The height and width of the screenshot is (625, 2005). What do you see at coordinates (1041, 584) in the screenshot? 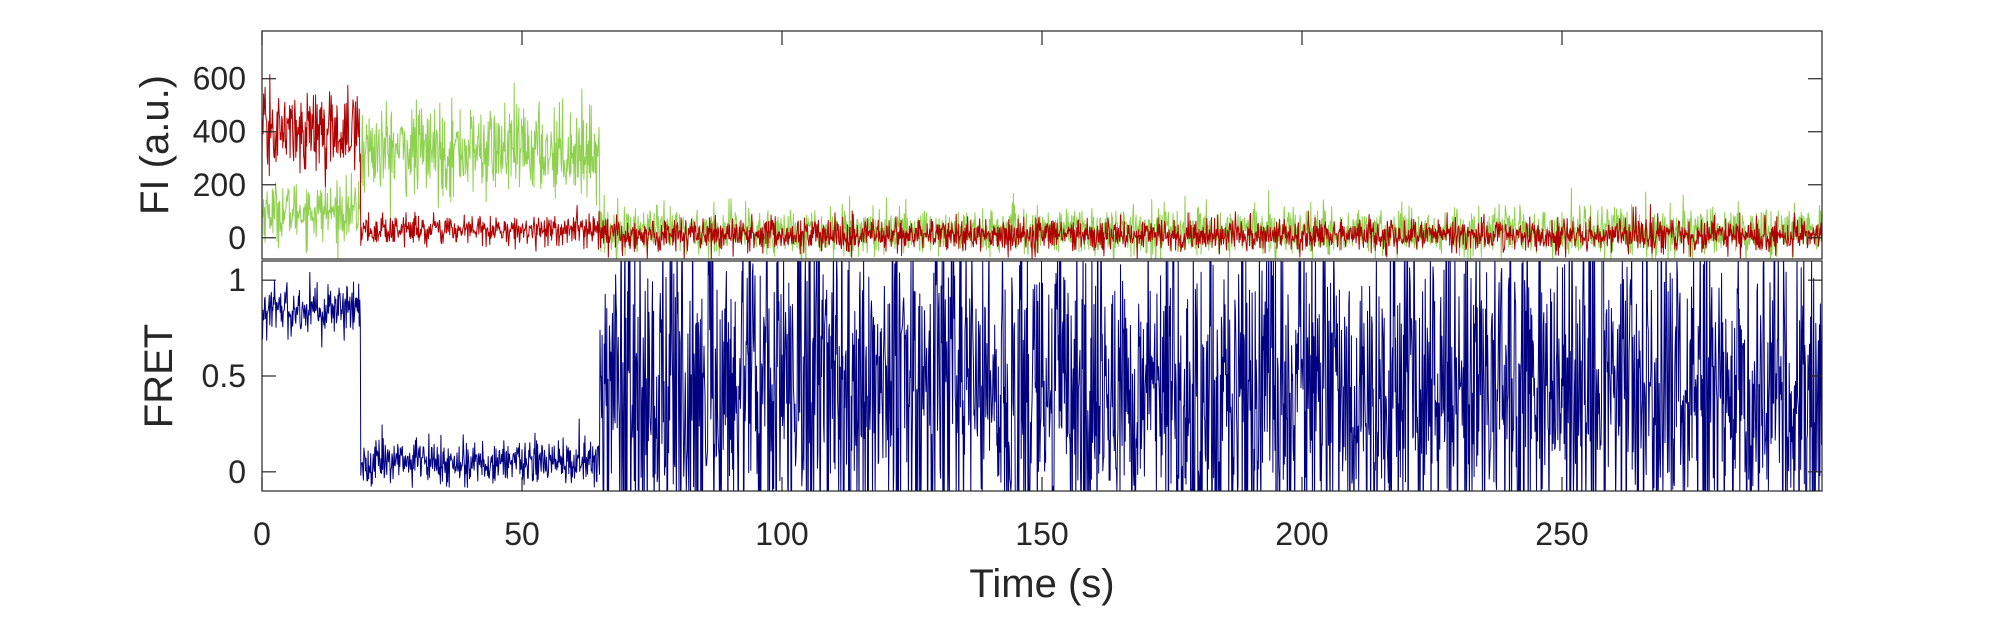
I see `x-axis-title: Time (s)` at bounding box center [1041, 584].